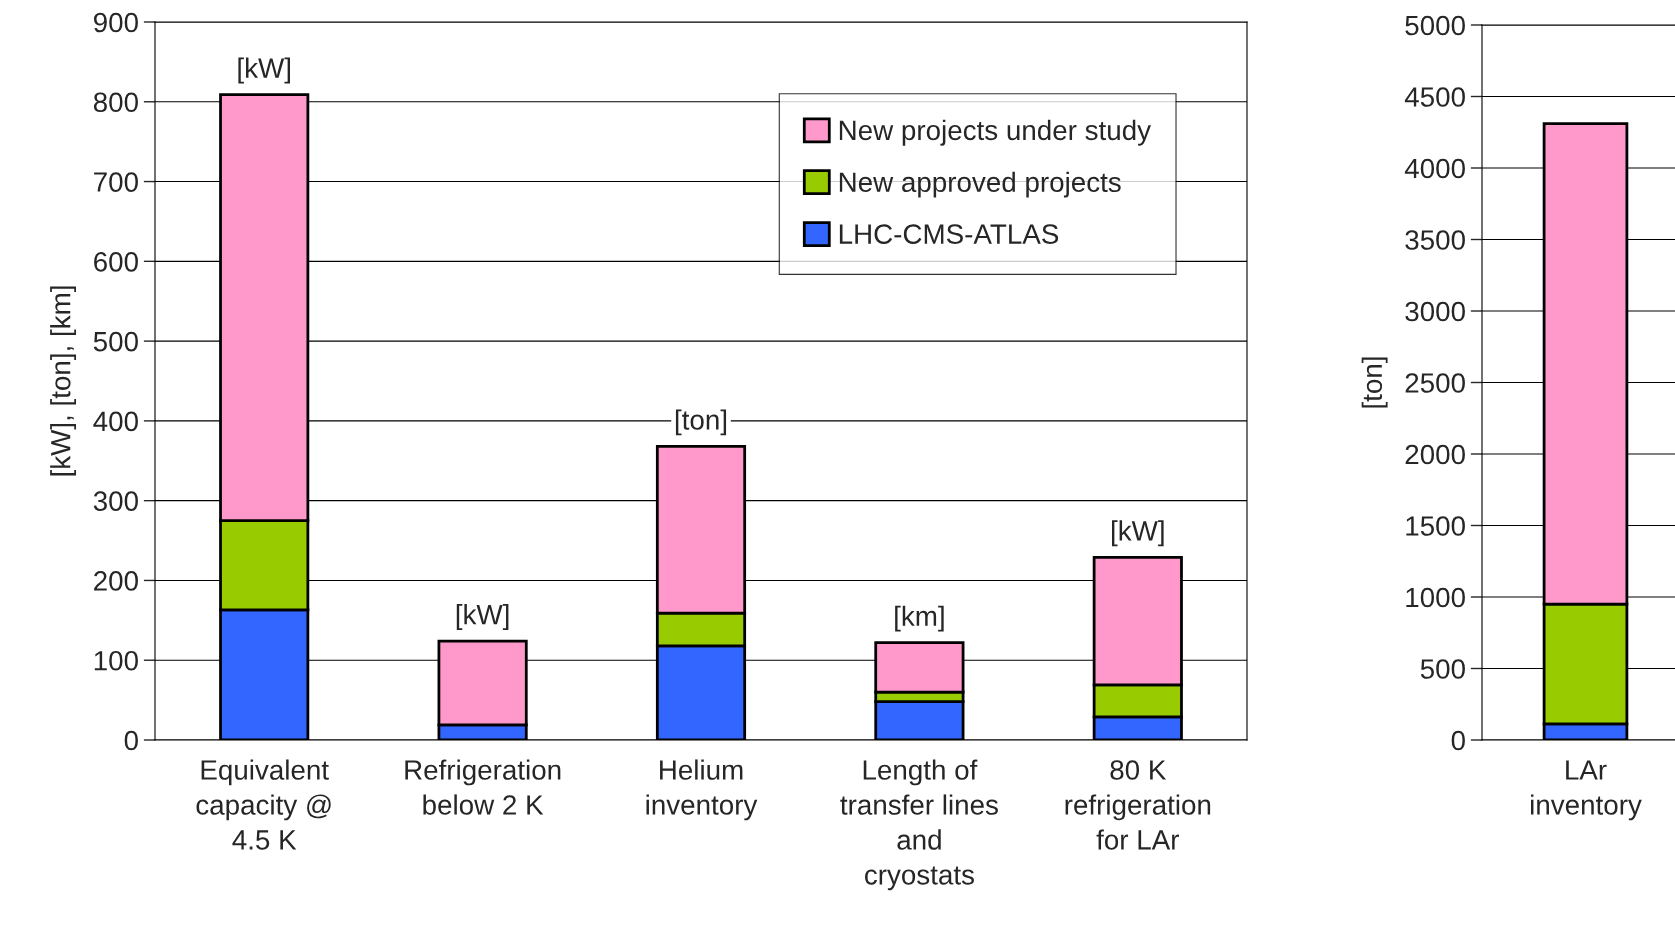  Describe the element at coordinates (919, 825) in the screenshot. I see `x-tick-label: Length of transfer lines and cryostats` at that location.